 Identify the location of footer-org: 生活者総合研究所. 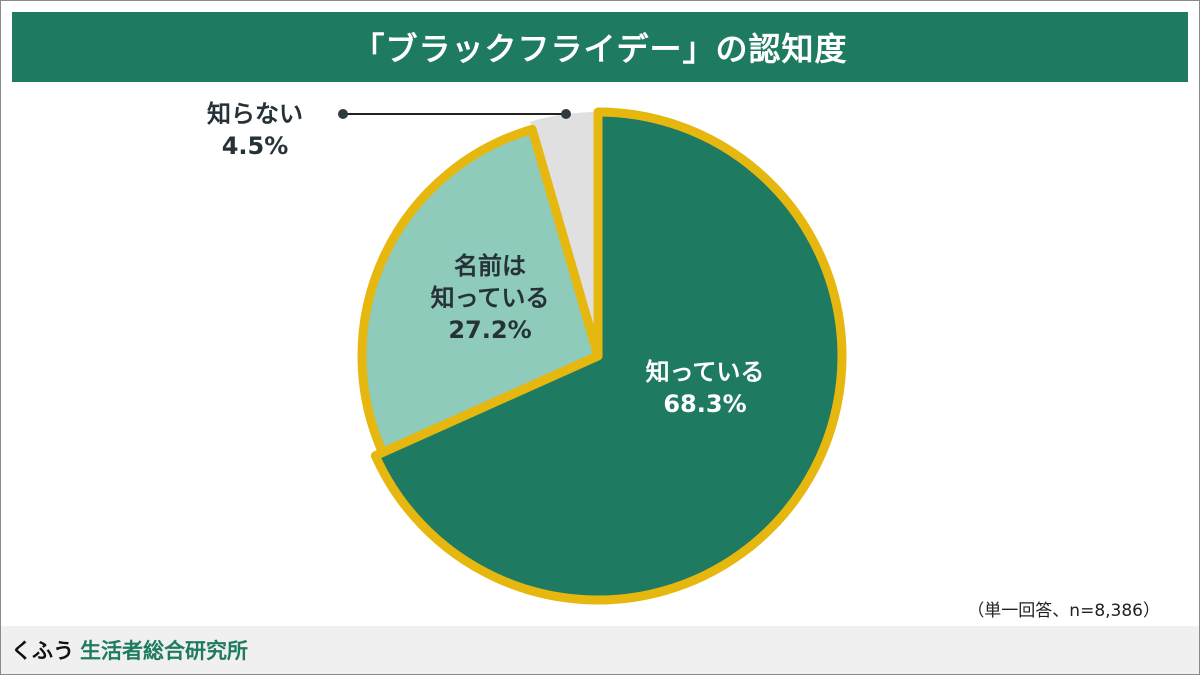
(164, 651).